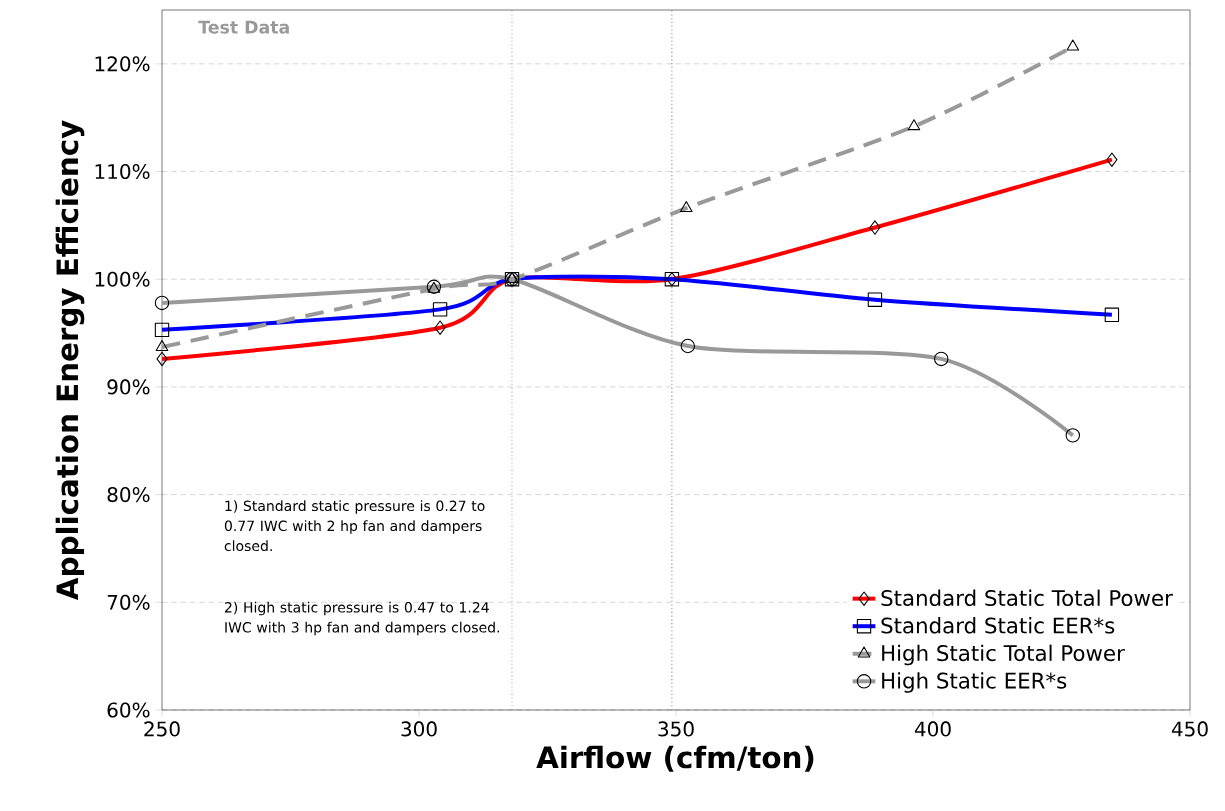  I want to click on legend-label: High Static EER*s, so click(974, 682).